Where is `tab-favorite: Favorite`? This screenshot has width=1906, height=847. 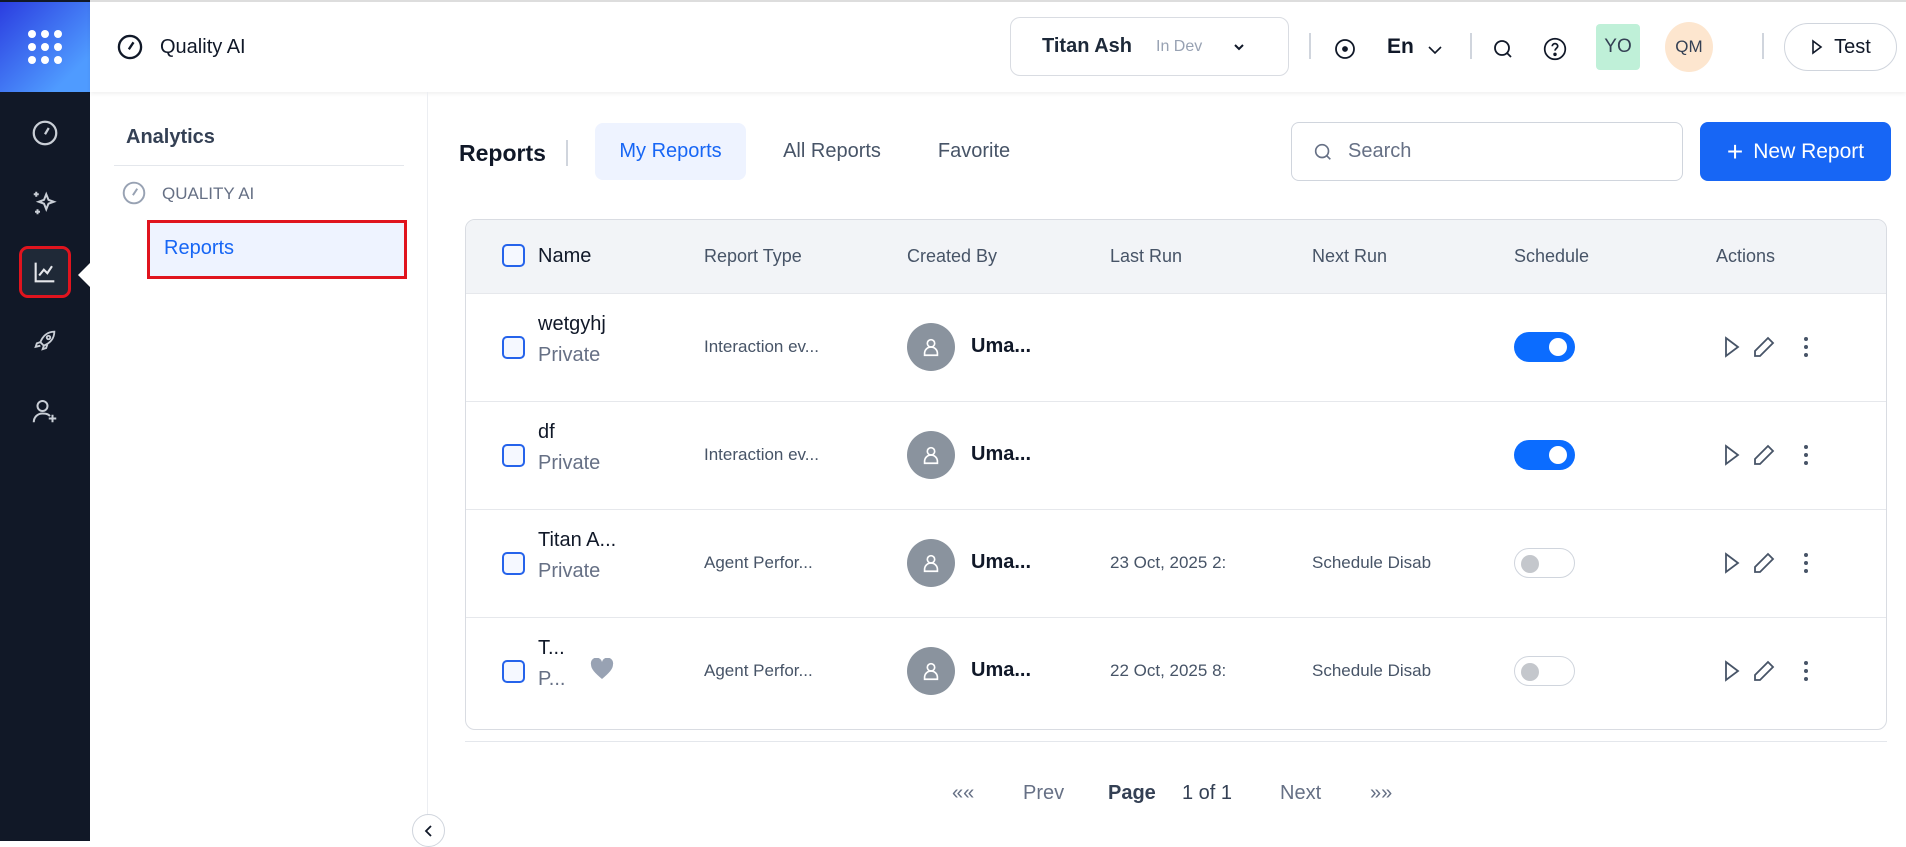 tab-favorite: Favorite is located at coordinates (974, 151).